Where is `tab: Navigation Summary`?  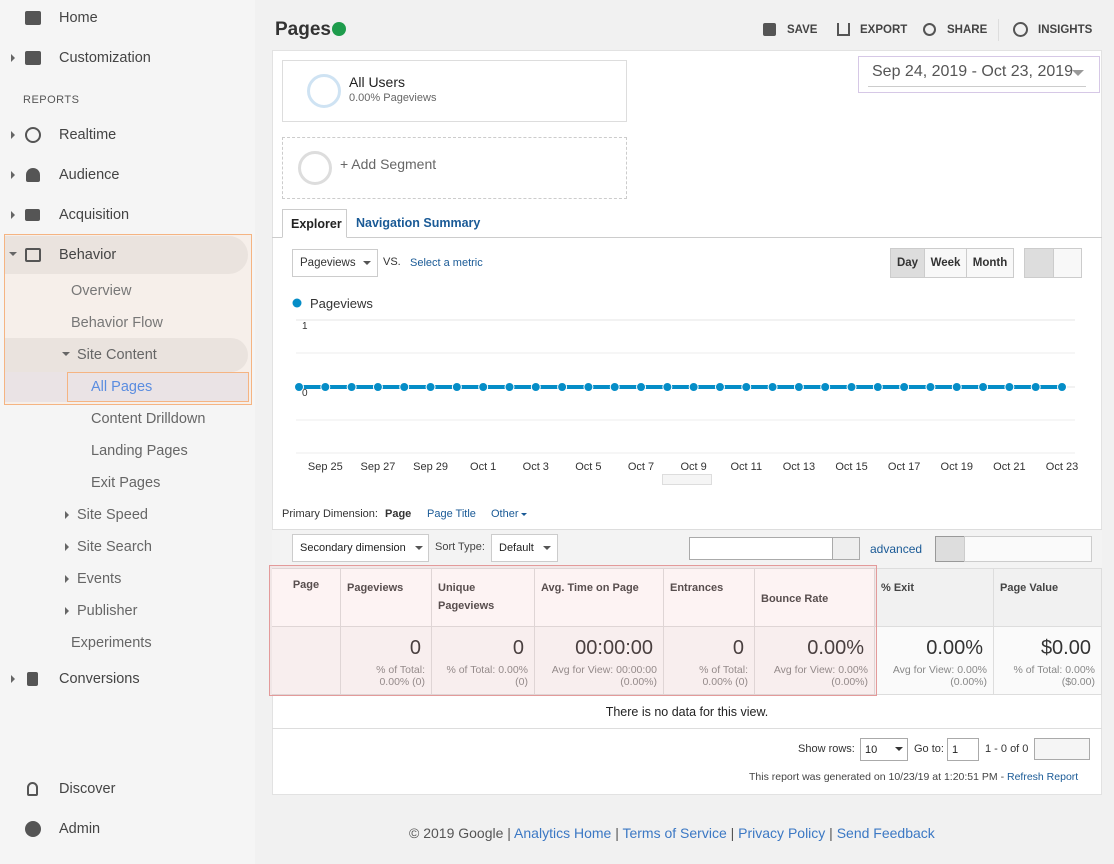
tab: Navigation Summary is located at coordinates (418, 223).